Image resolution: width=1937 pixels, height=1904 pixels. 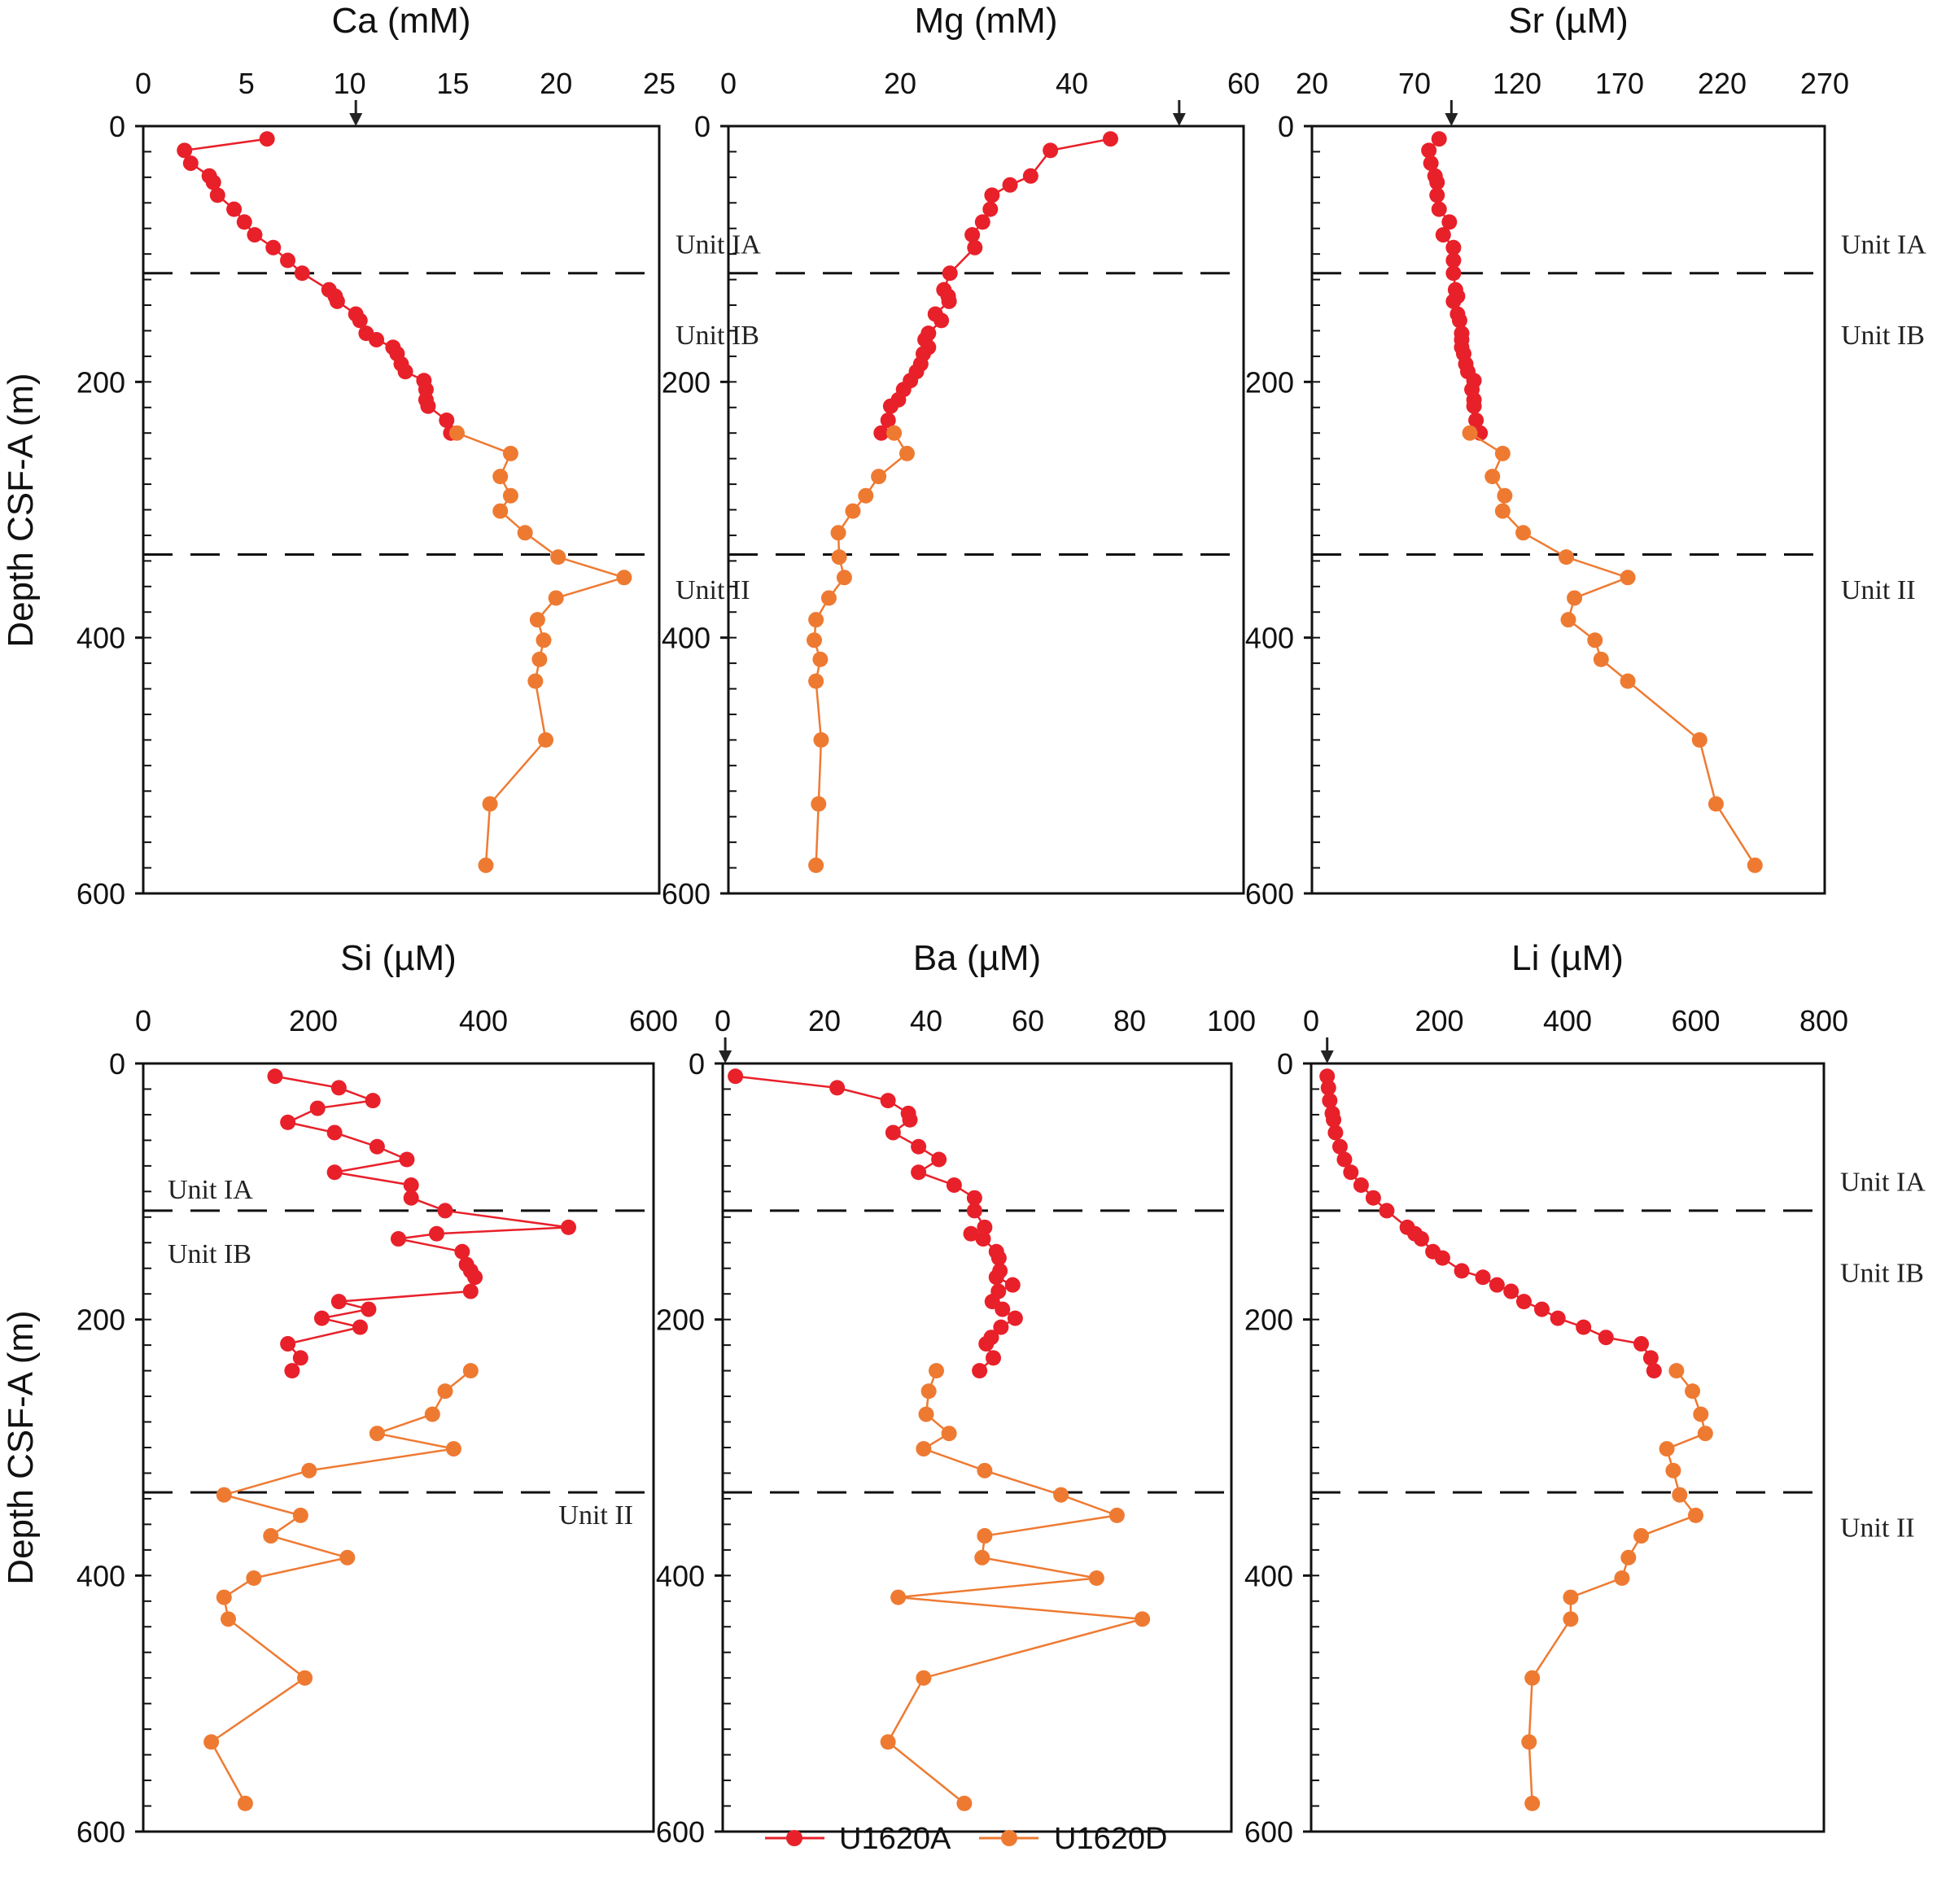 What do you see at coordinates (402, 509) in the screenshot?
I see `plot-frame-ca` at bounding box center [402, 509].